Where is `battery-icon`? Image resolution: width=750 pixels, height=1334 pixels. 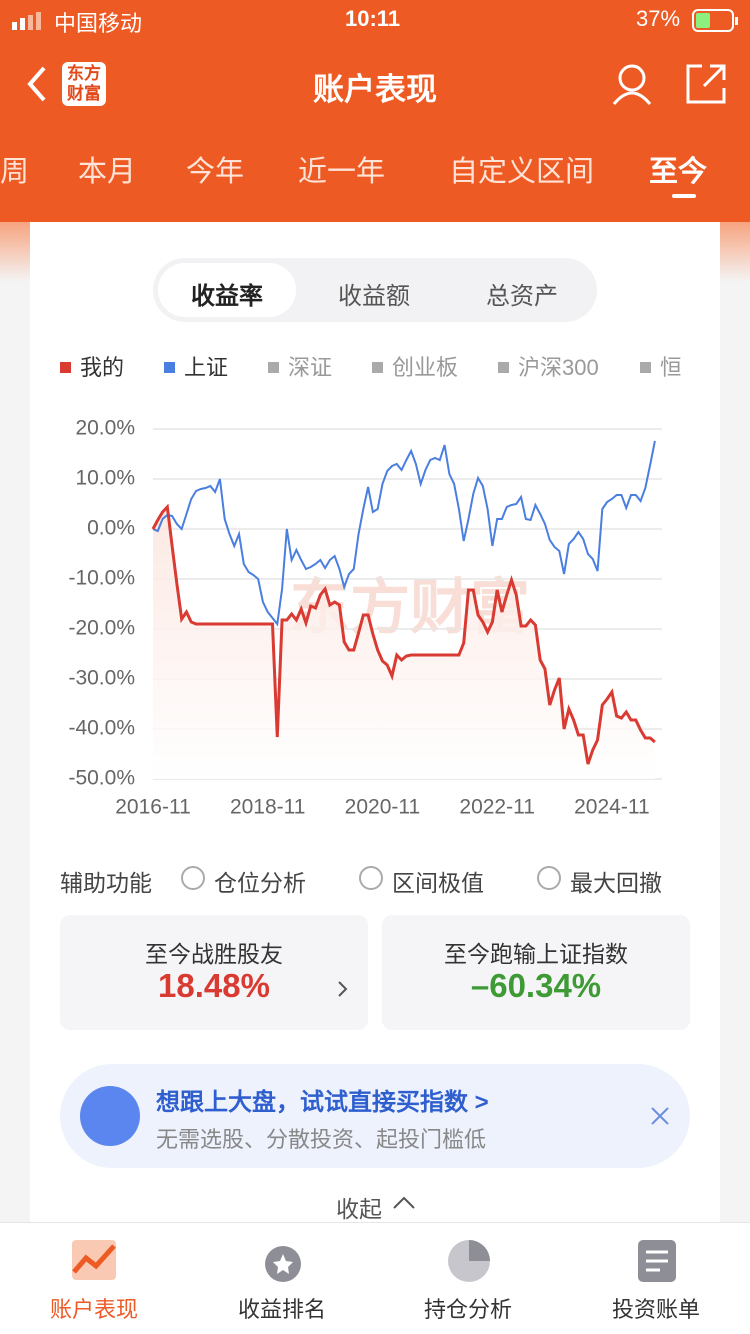 battery-icon is located at coordinates (715, 20).